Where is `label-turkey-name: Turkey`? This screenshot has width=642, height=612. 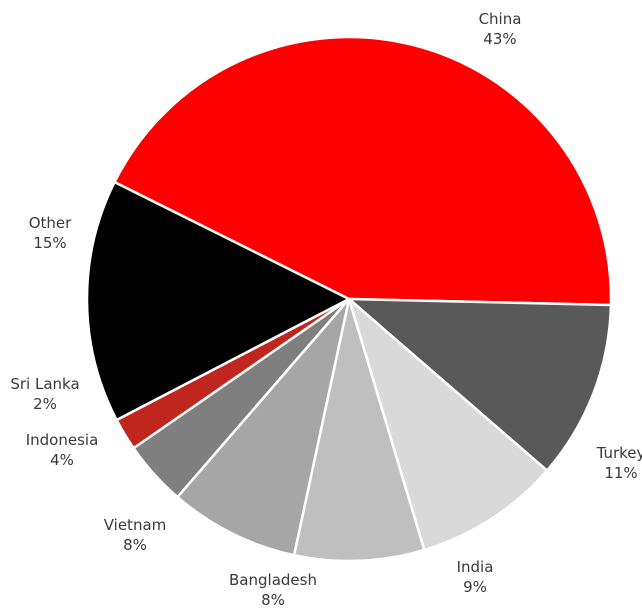
label-turkey-name: Turkey is located at coordinates (619, 453).